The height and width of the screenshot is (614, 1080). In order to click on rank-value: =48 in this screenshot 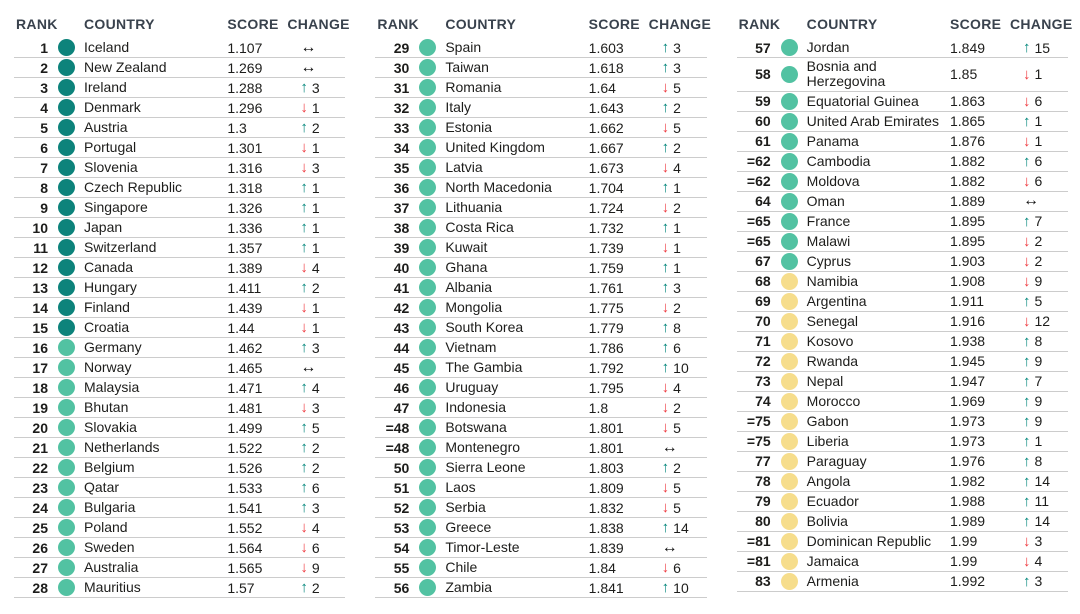, I will do `click(397, 427)`.